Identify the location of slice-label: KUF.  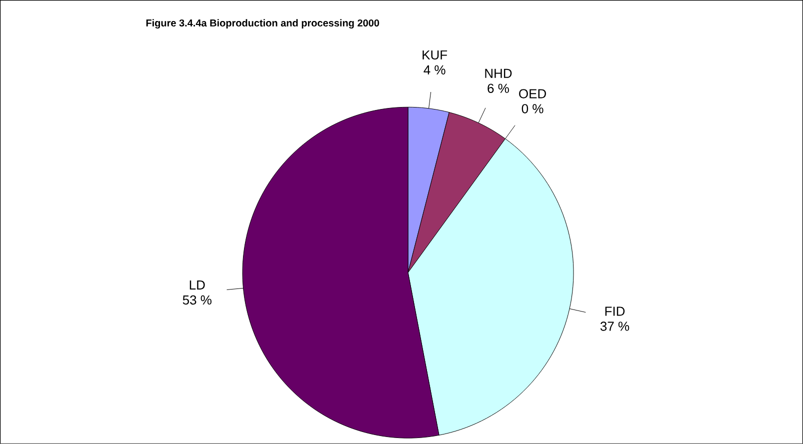
(435, 55).